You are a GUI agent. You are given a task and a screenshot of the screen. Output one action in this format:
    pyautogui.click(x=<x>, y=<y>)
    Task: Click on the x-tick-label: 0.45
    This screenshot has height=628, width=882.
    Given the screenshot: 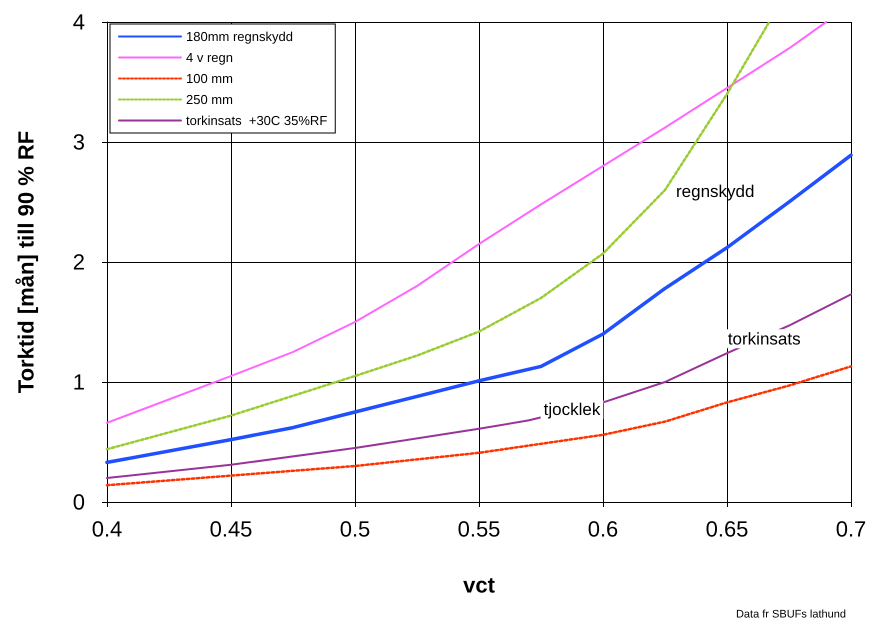 What is the action you would take?
    pyautogui.click(x=231, y=529)
    